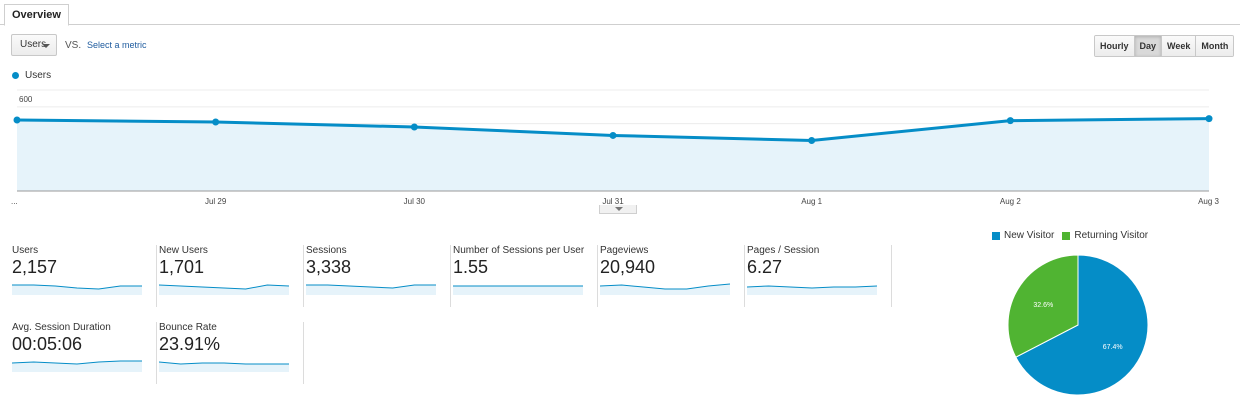  Describe the element at coordinates (1114, 46) in the screenshot. I see `hourly-button: Hourly` at that location.